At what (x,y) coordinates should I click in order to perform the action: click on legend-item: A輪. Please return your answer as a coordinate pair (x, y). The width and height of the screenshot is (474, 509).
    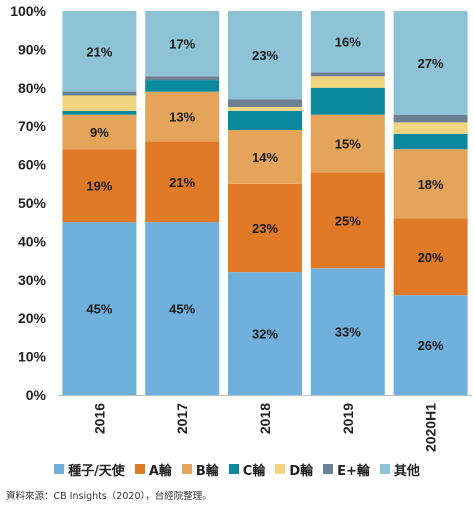
    Looking at the image, I should click on (153, 469).